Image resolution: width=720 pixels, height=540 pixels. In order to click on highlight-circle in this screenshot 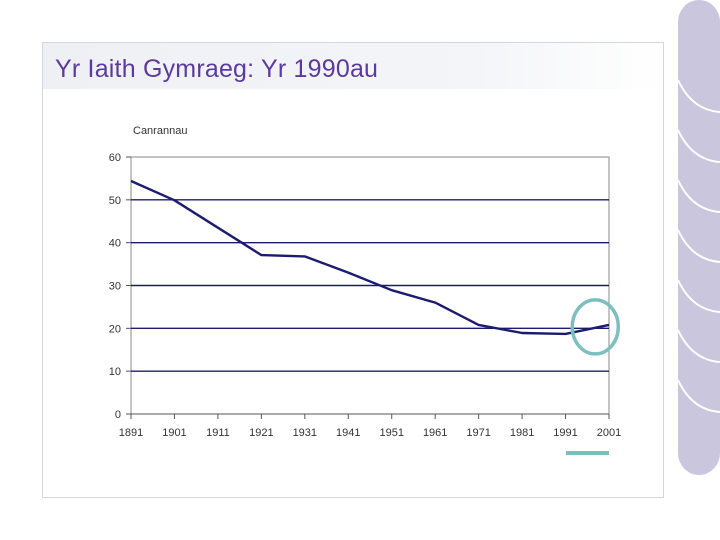, I will do `click(595, 327)`.